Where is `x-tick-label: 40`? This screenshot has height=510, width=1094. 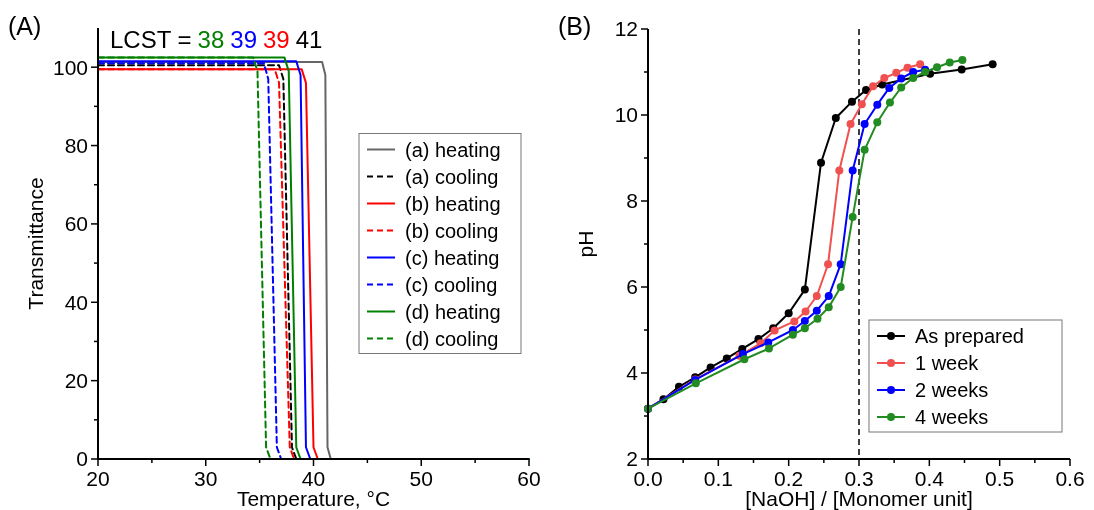
x-tick-label: 40 is located at coordinates (313, 478).